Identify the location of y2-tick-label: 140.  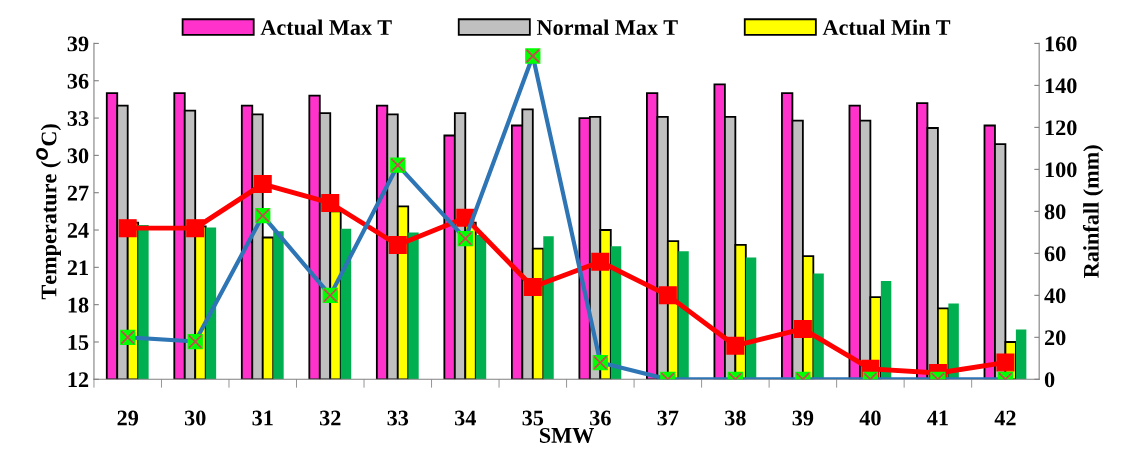
(1061, 86).